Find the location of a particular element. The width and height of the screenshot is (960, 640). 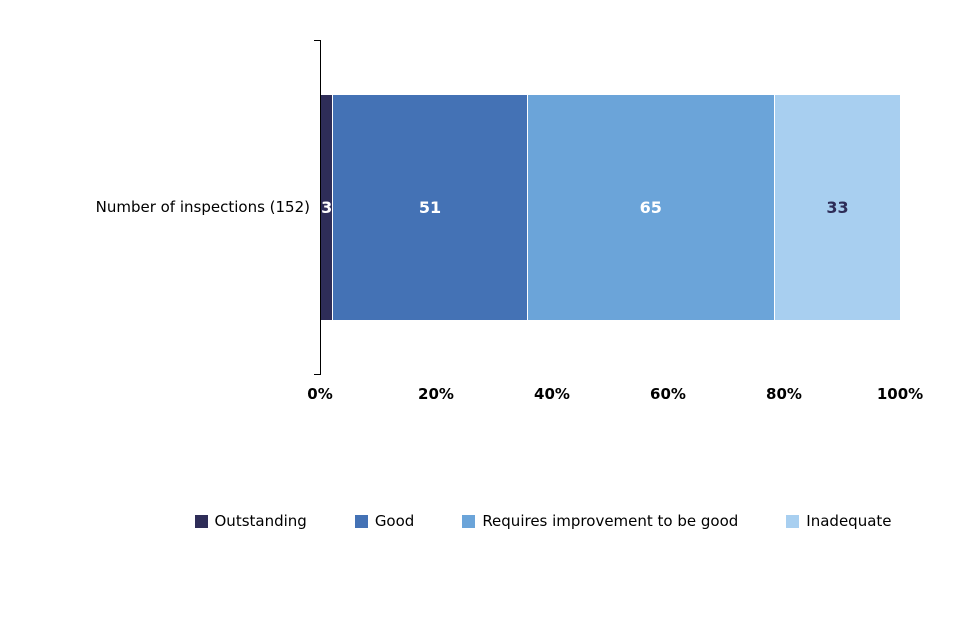

category-label: Number of inspections (152) is located at coordinates (202, 207).